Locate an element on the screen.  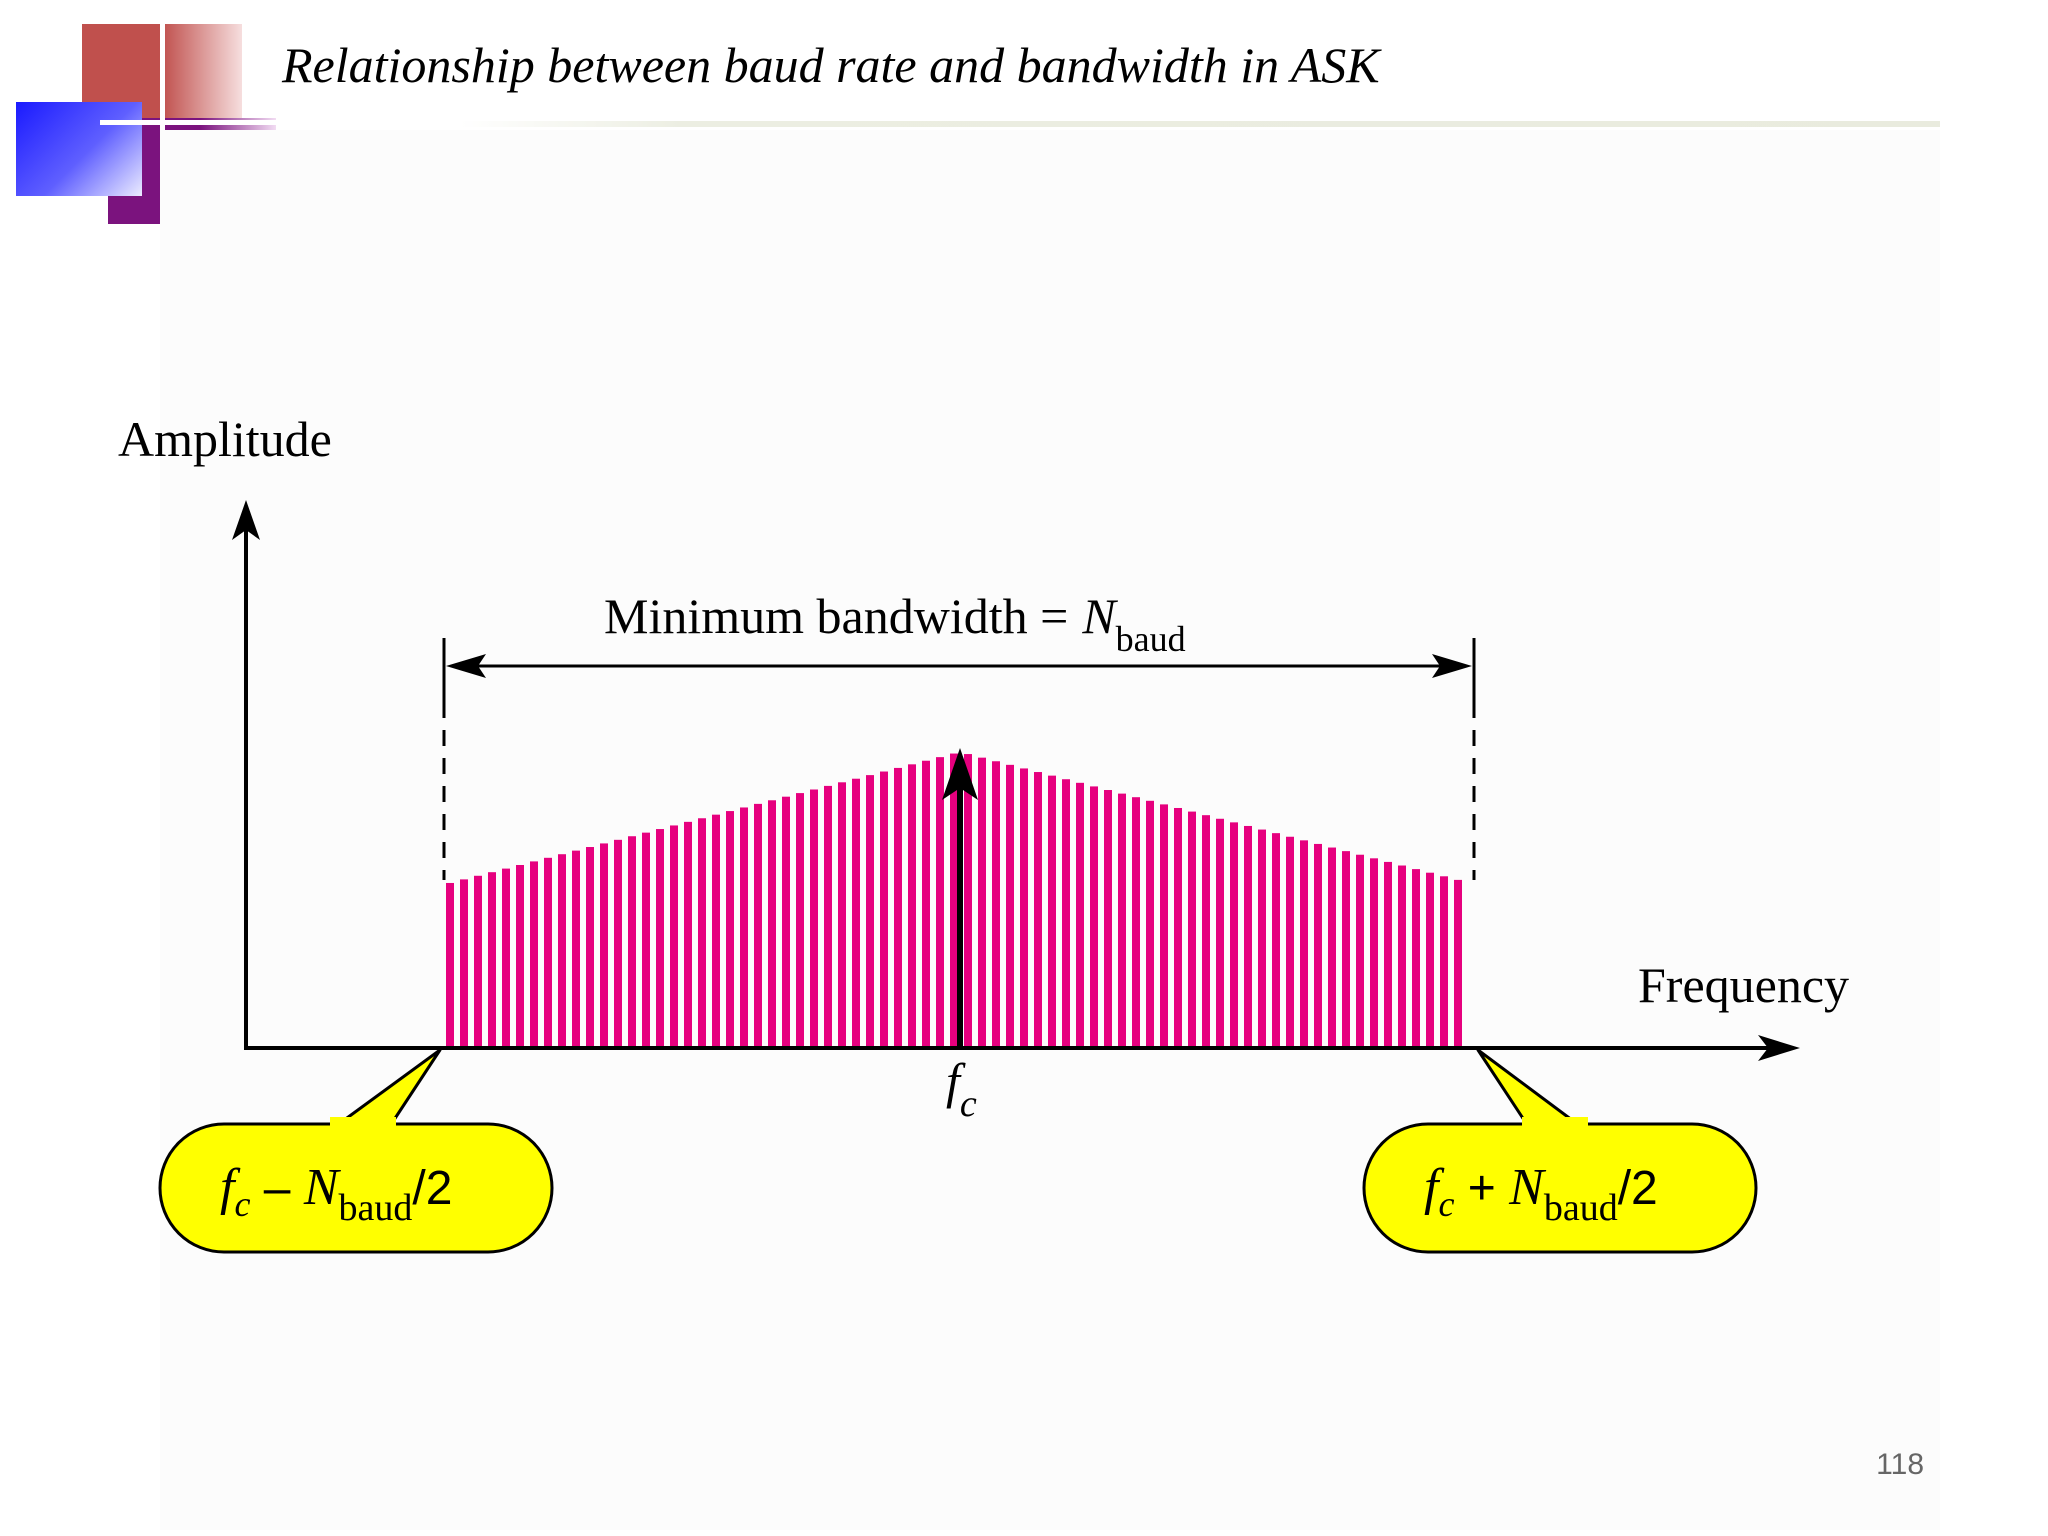
bandwidth-arrowhead-left is located at coordinates (466, 666).